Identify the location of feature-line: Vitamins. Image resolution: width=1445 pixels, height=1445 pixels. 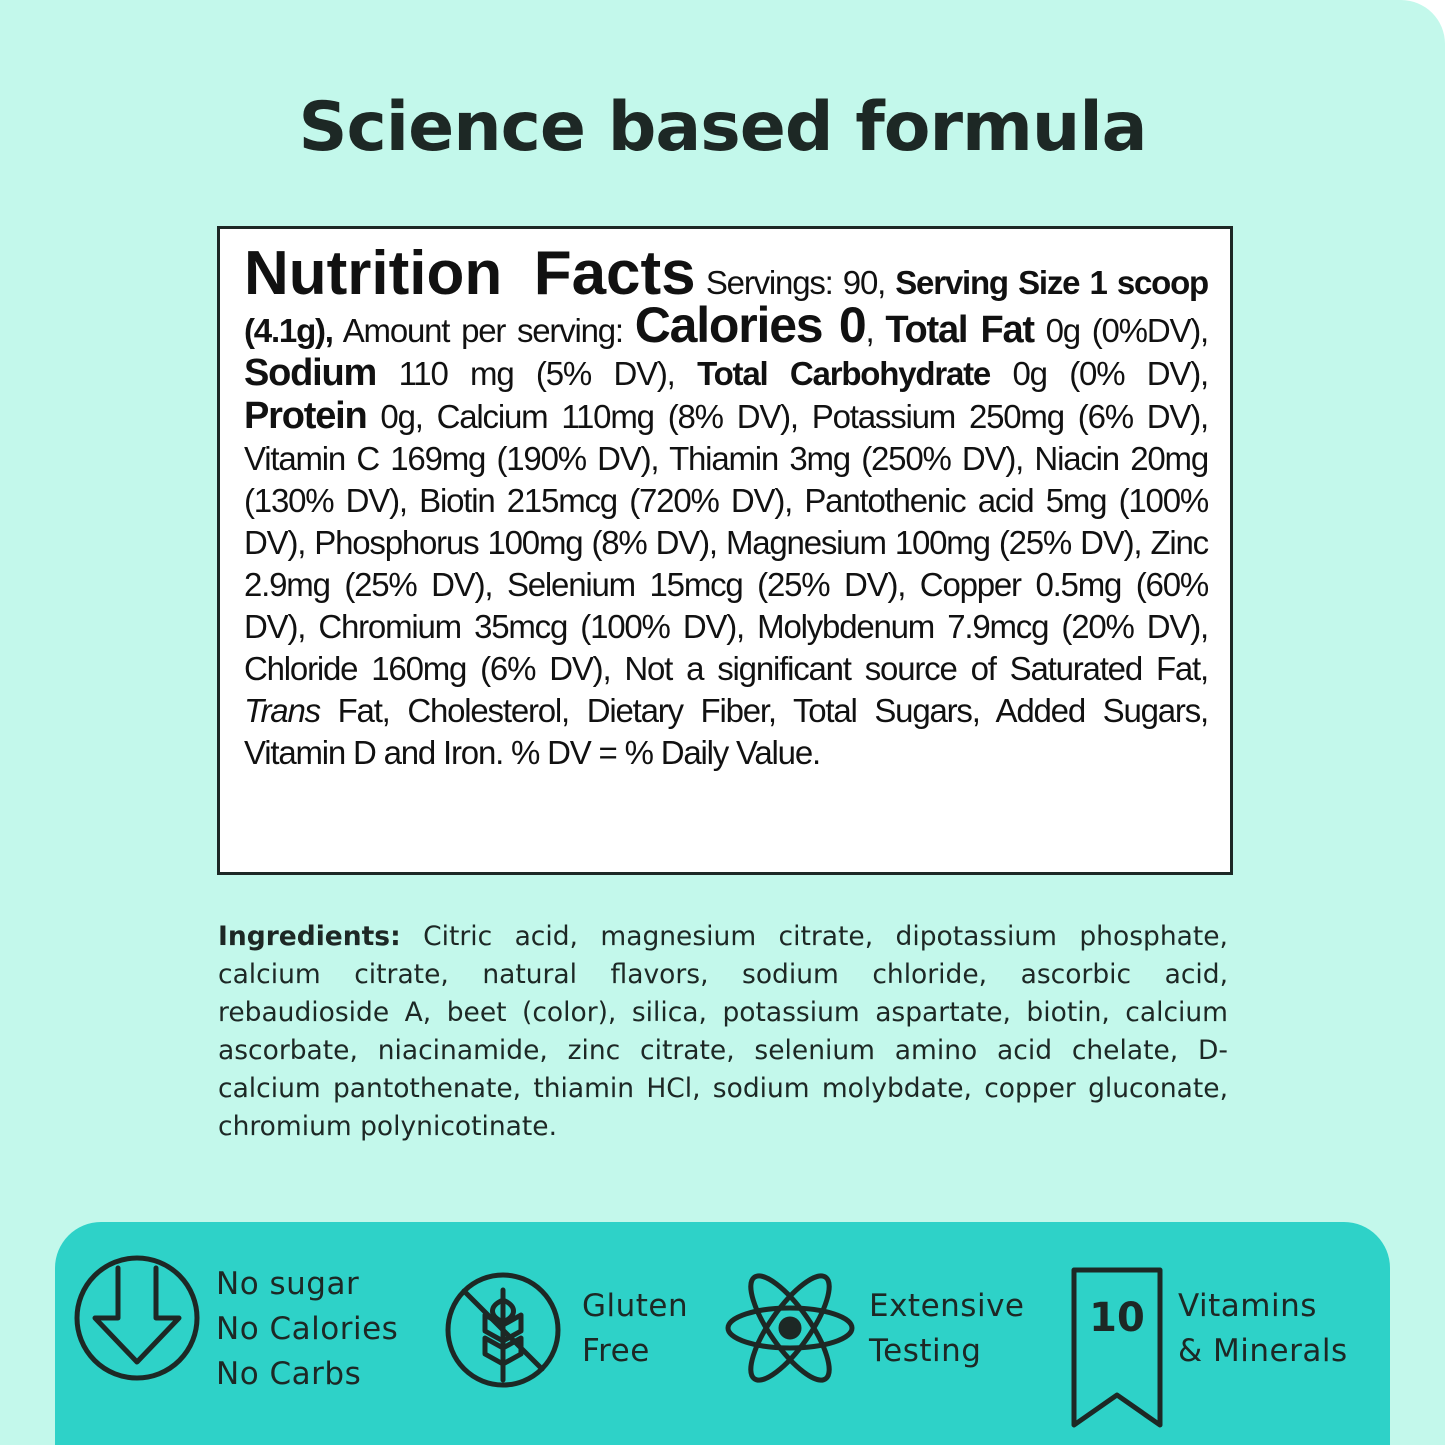
(1247, 1306).